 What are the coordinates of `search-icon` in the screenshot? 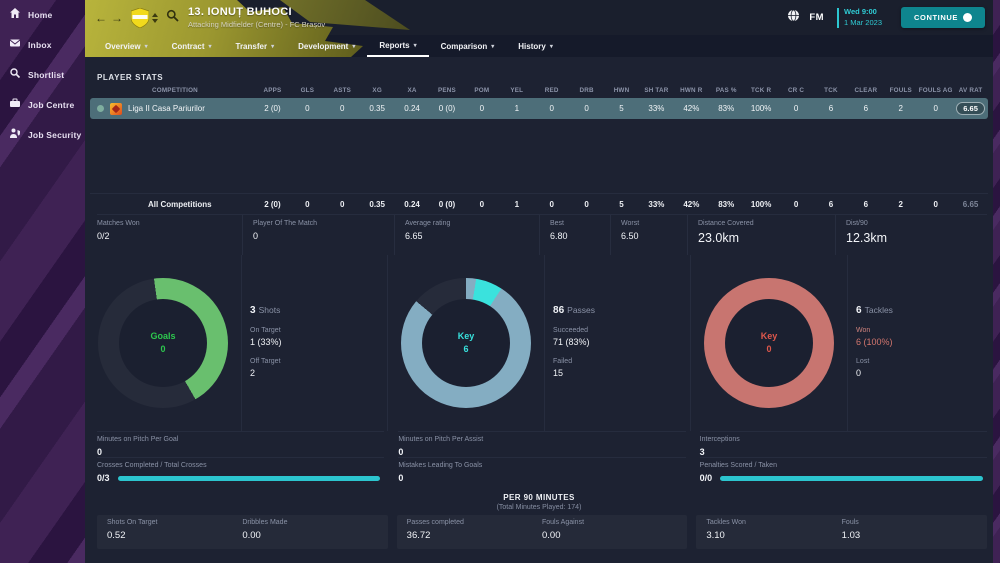 It's located at (172, 18).